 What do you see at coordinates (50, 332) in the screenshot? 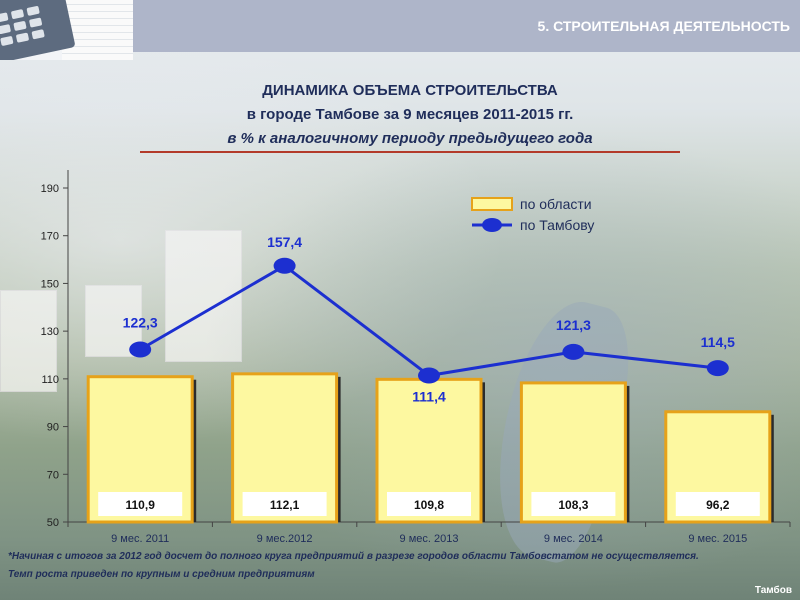
I see `y-tick-label: 130` at bounding box center [50, 332].